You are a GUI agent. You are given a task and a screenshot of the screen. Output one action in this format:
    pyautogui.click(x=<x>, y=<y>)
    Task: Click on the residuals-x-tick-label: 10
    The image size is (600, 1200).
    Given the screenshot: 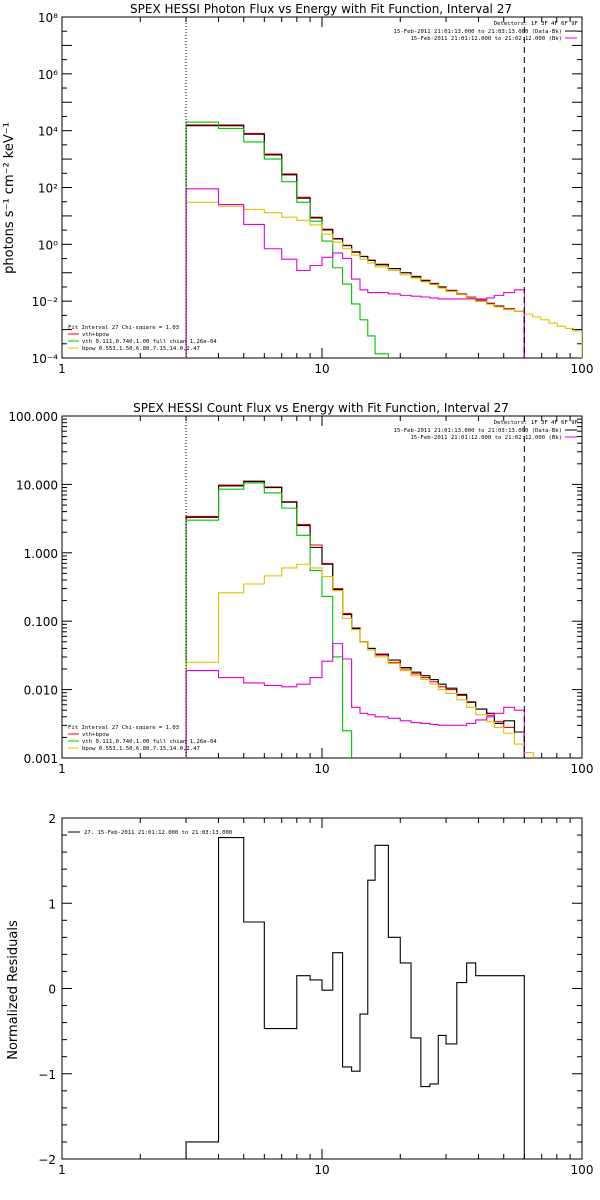 What is the action you would take?
    pyautogui.click(x=321, y=1170)
    